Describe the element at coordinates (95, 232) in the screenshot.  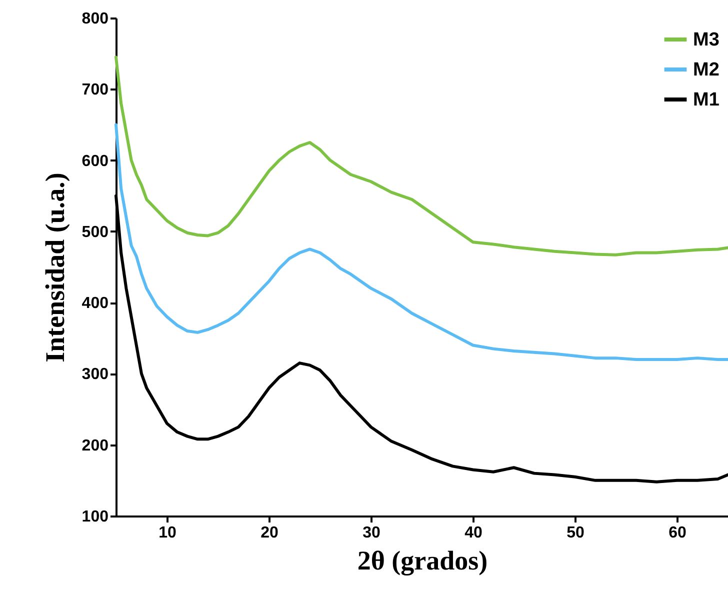
I see `y-tick-label: 500` at that location.